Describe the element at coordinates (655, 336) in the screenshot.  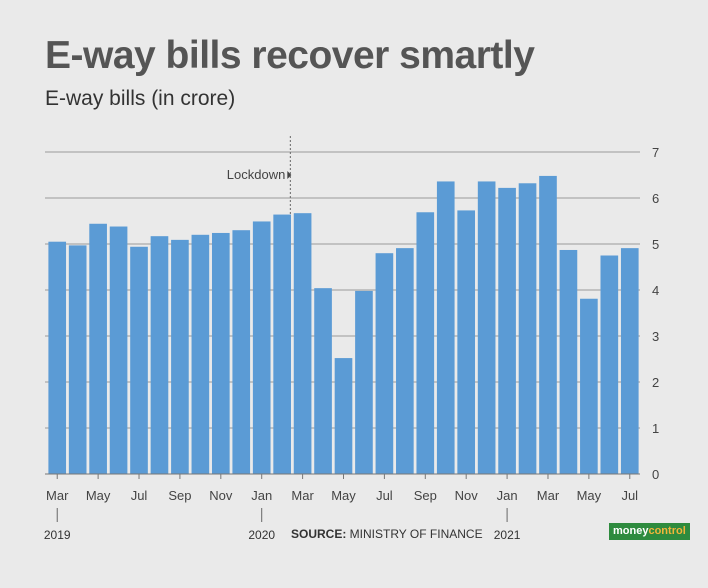
I see `y-tick-label: 3` at that location.